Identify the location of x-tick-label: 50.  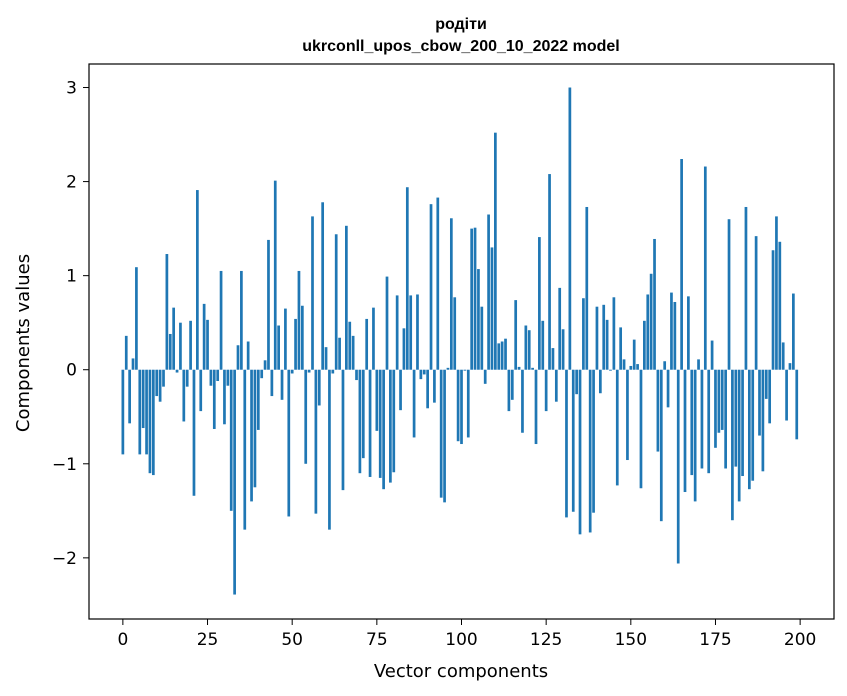
(292, 640).